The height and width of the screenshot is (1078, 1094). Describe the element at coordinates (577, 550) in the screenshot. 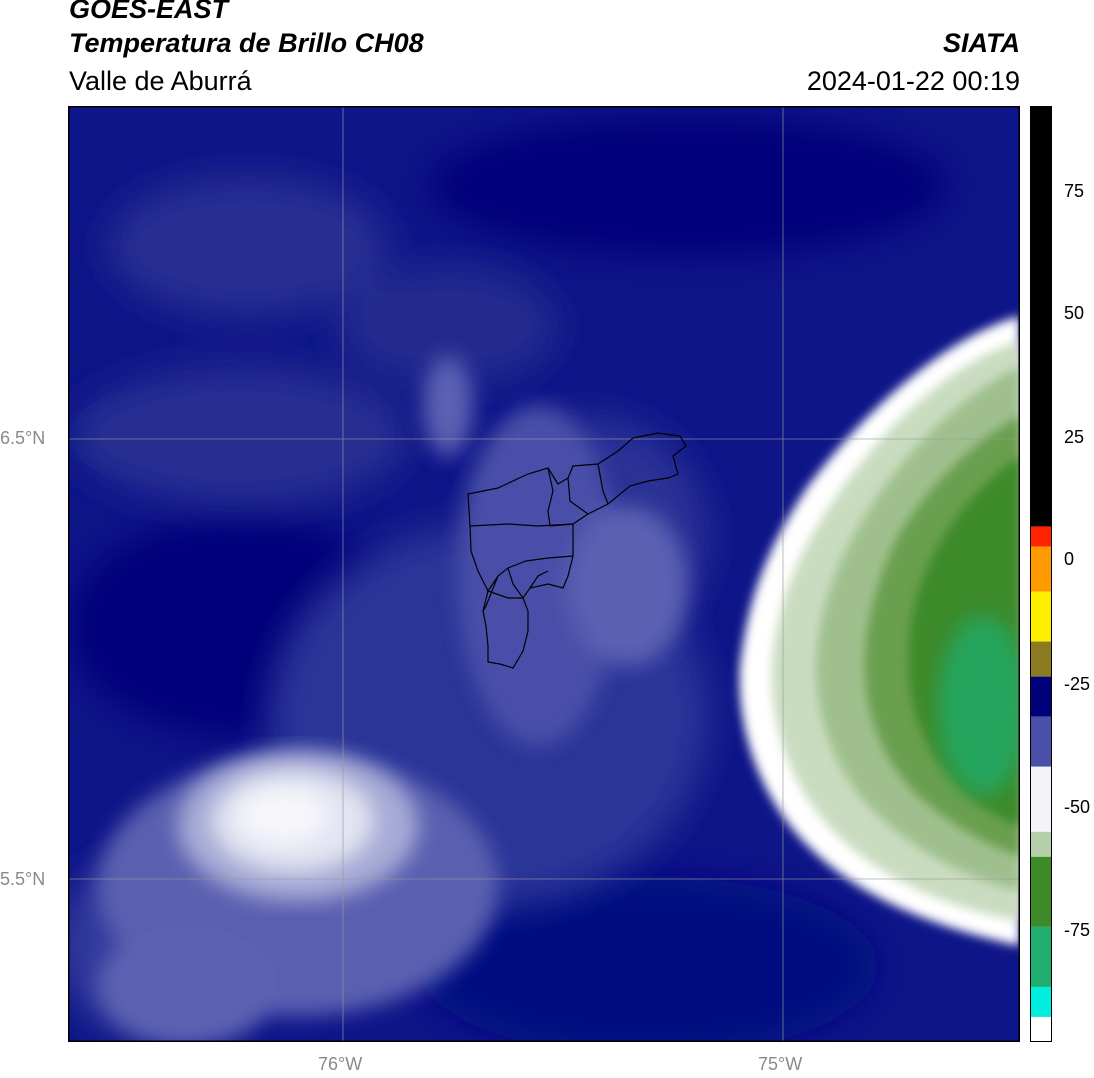

I see `municipal-boundaries` at that location.